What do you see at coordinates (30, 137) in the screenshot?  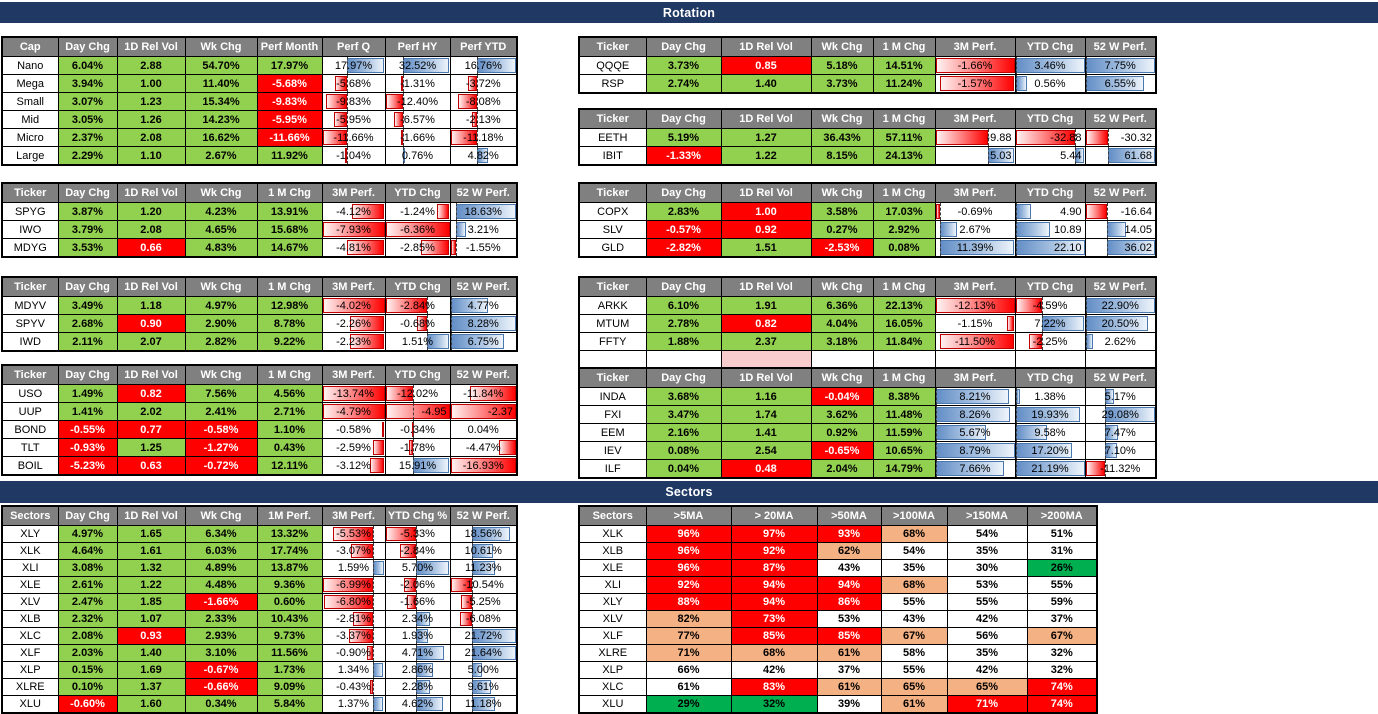 I see `row-label: Micro` at bounding box center [30, 137].